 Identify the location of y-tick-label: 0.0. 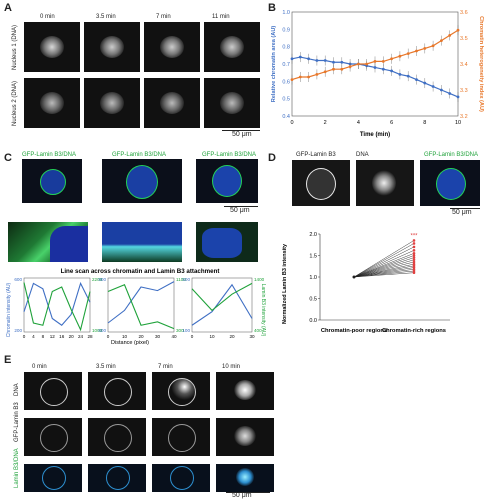
(313, 321).